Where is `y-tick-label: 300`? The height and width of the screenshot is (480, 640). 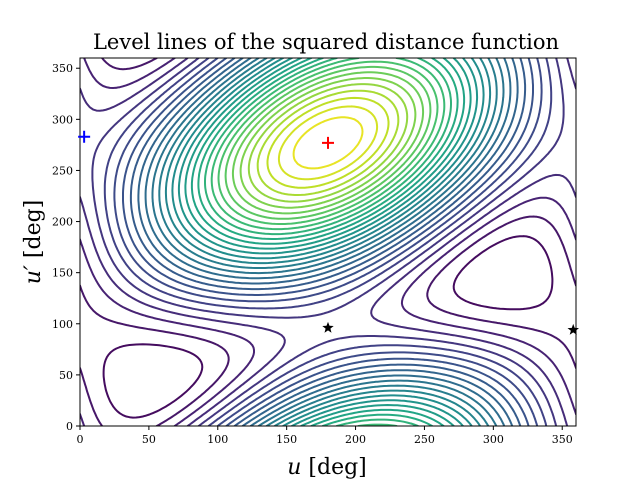 y-tick-label: 300 is located at coordinates (62, 119).